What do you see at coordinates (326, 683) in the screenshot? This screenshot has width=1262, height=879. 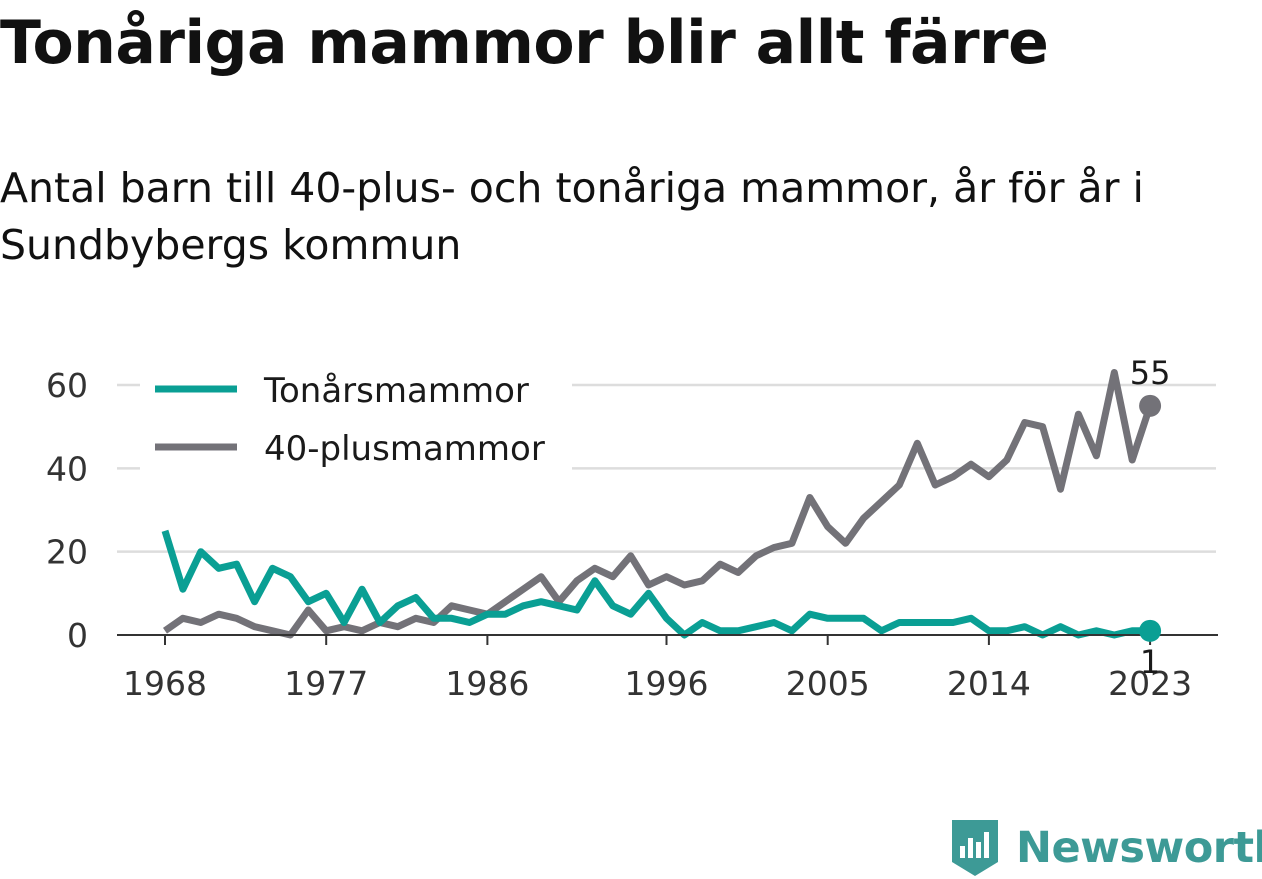 I see `x-tick-label-1977: 1977` at bounding box center [326, 683].